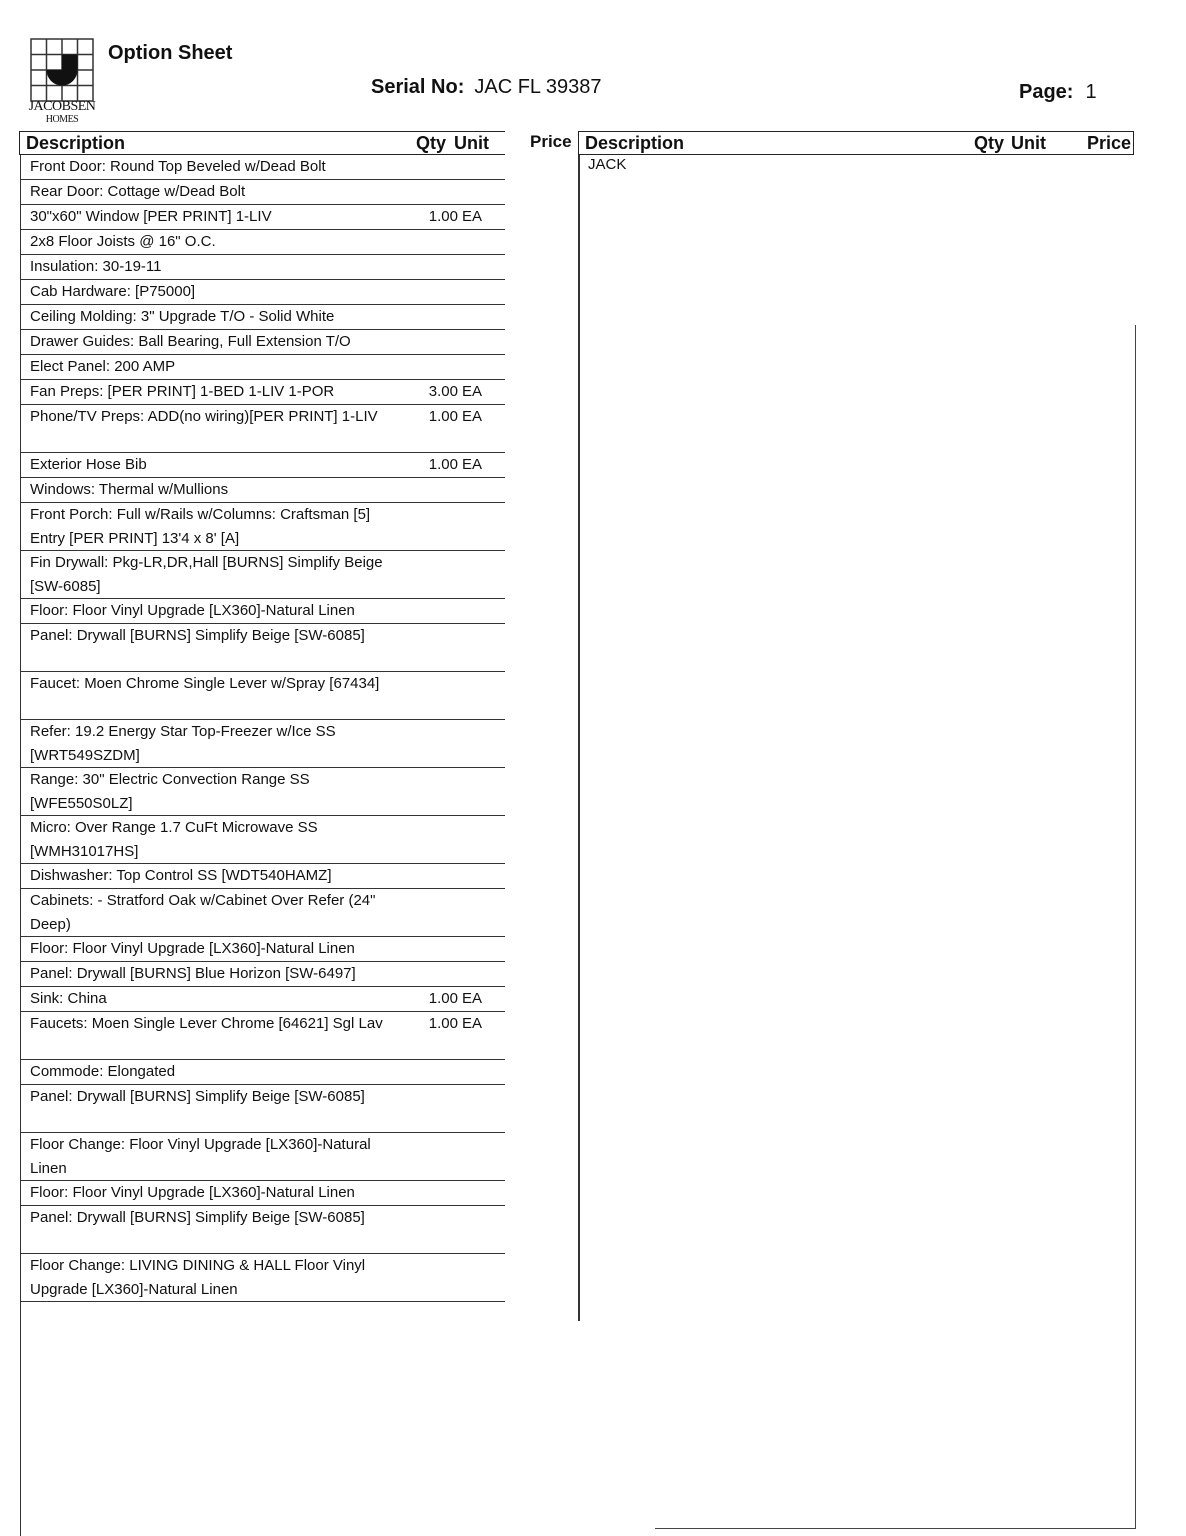  I want to click on option-description: Windows: Thermal w/Mullions, so click(129, 489).